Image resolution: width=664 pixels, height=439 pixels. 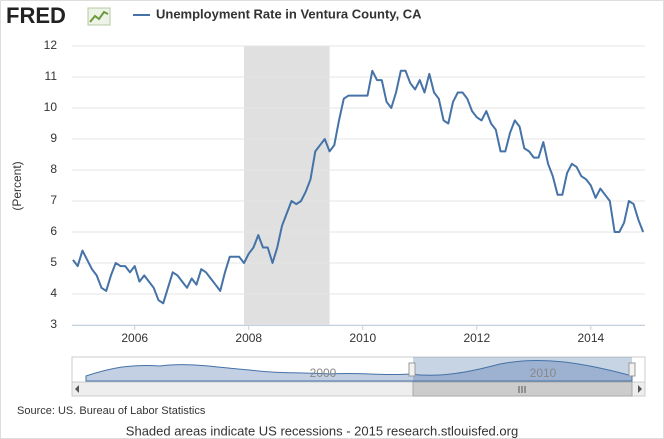 I want to click on y-tick-label: 5, so click(x=53, y=262).